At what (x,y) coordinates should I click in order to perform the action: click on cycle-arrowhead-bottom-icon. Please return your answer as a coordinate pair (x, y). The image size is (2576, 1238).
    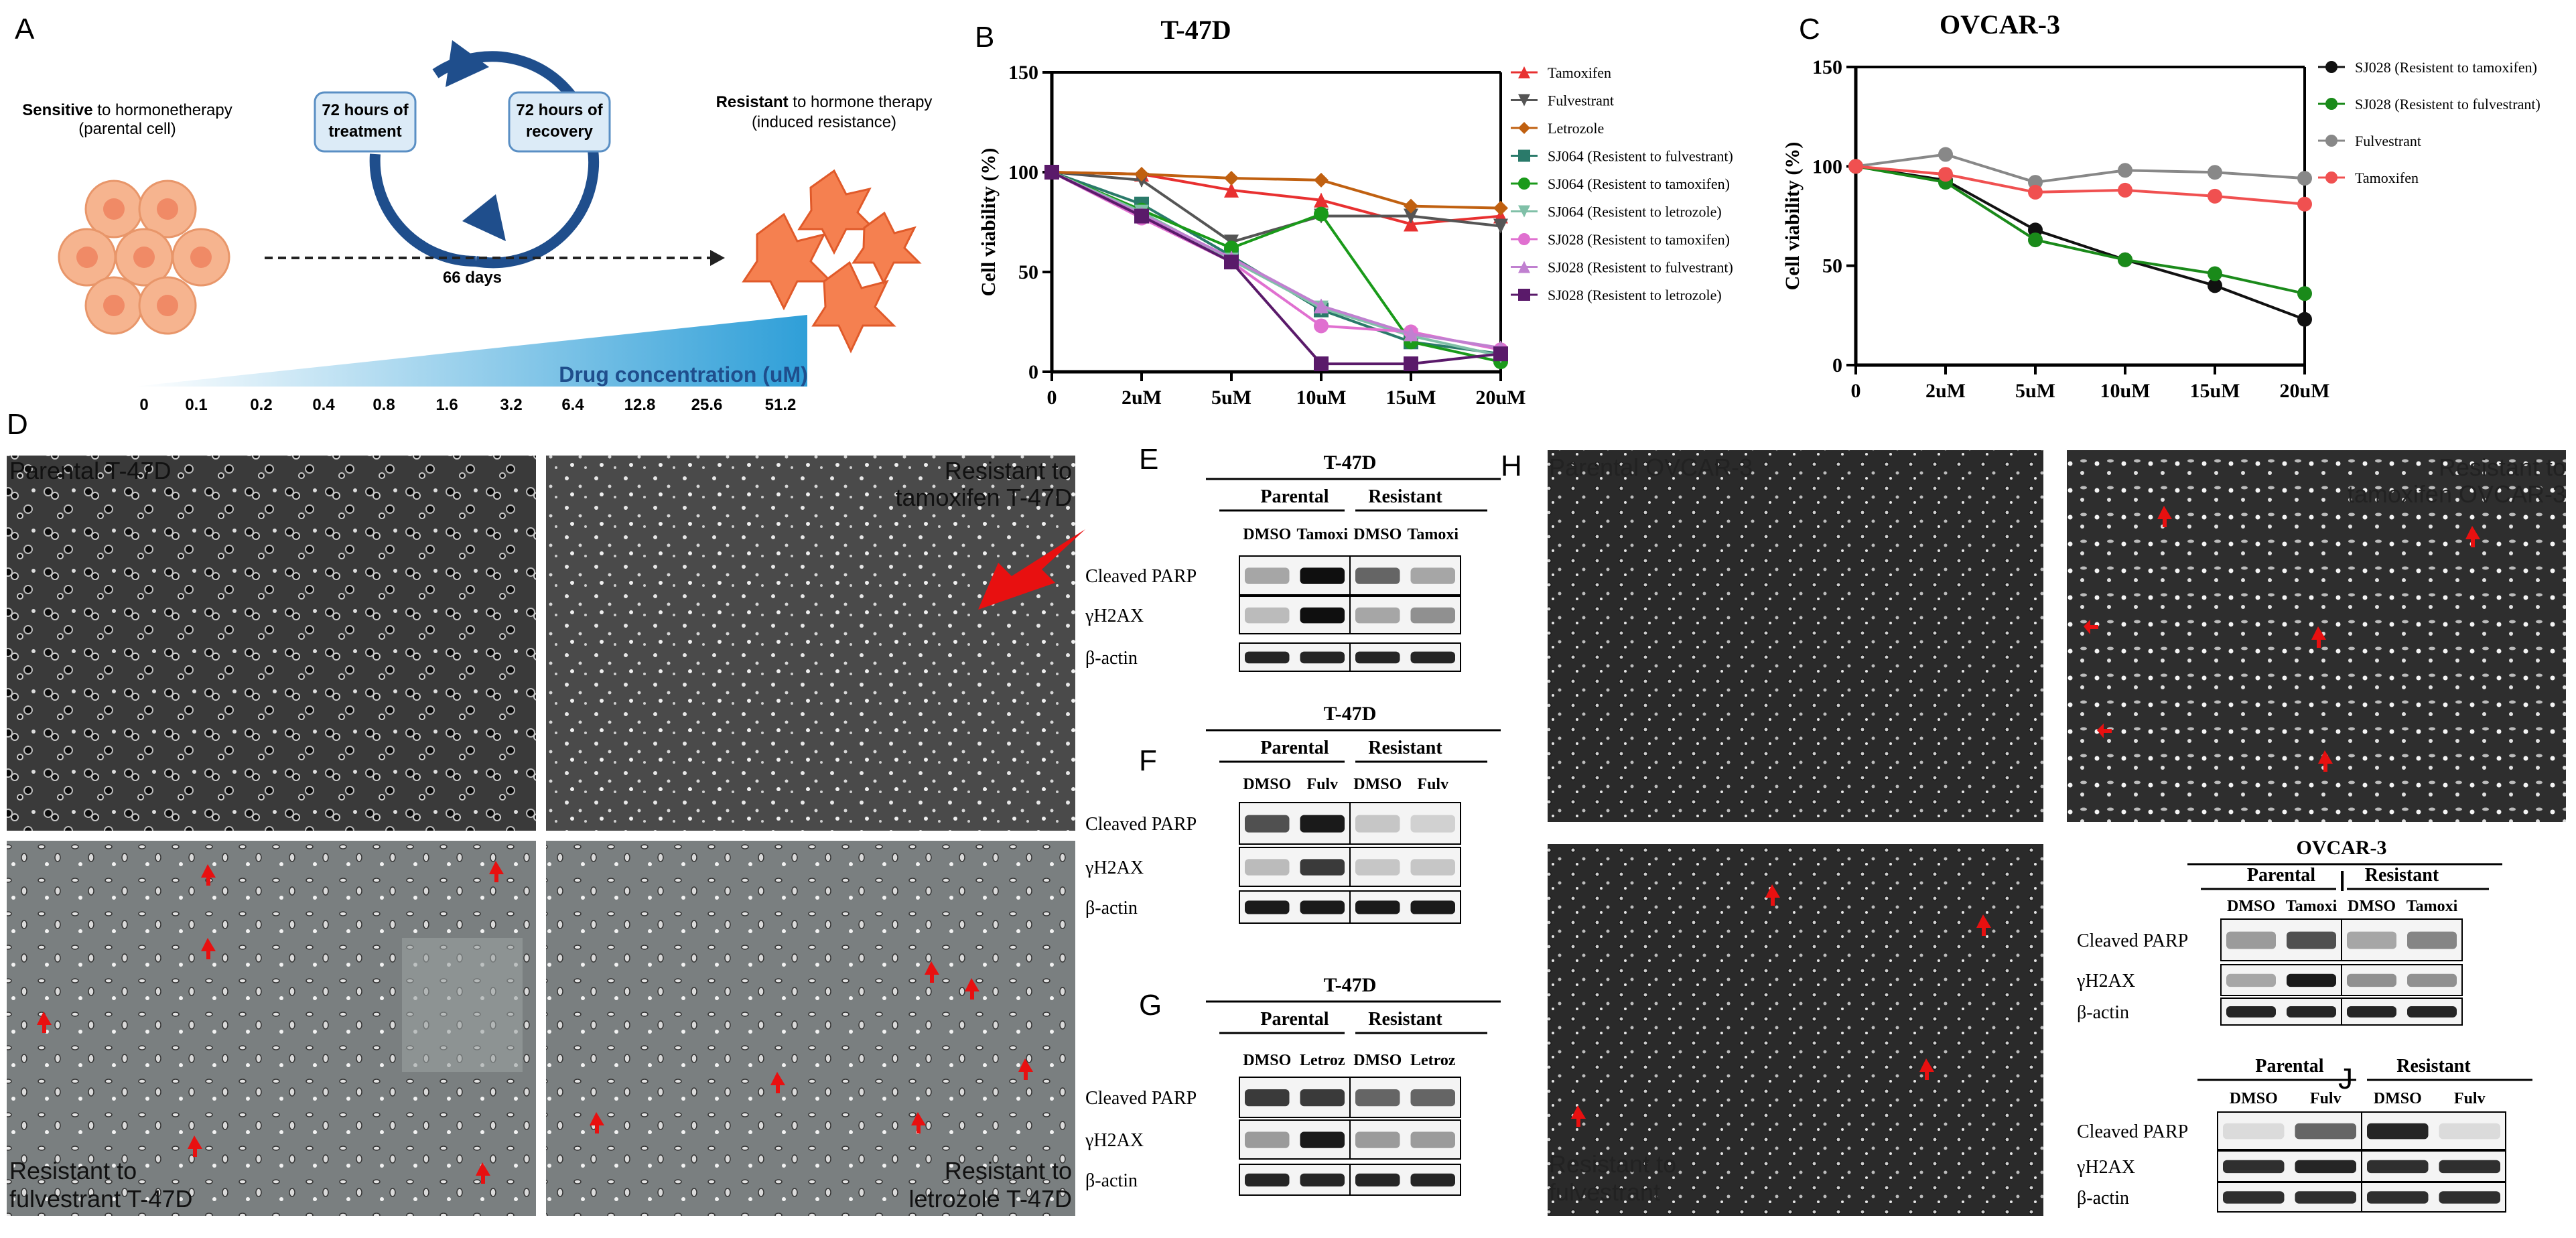
    Looking at the image, I should click on (484, 217).